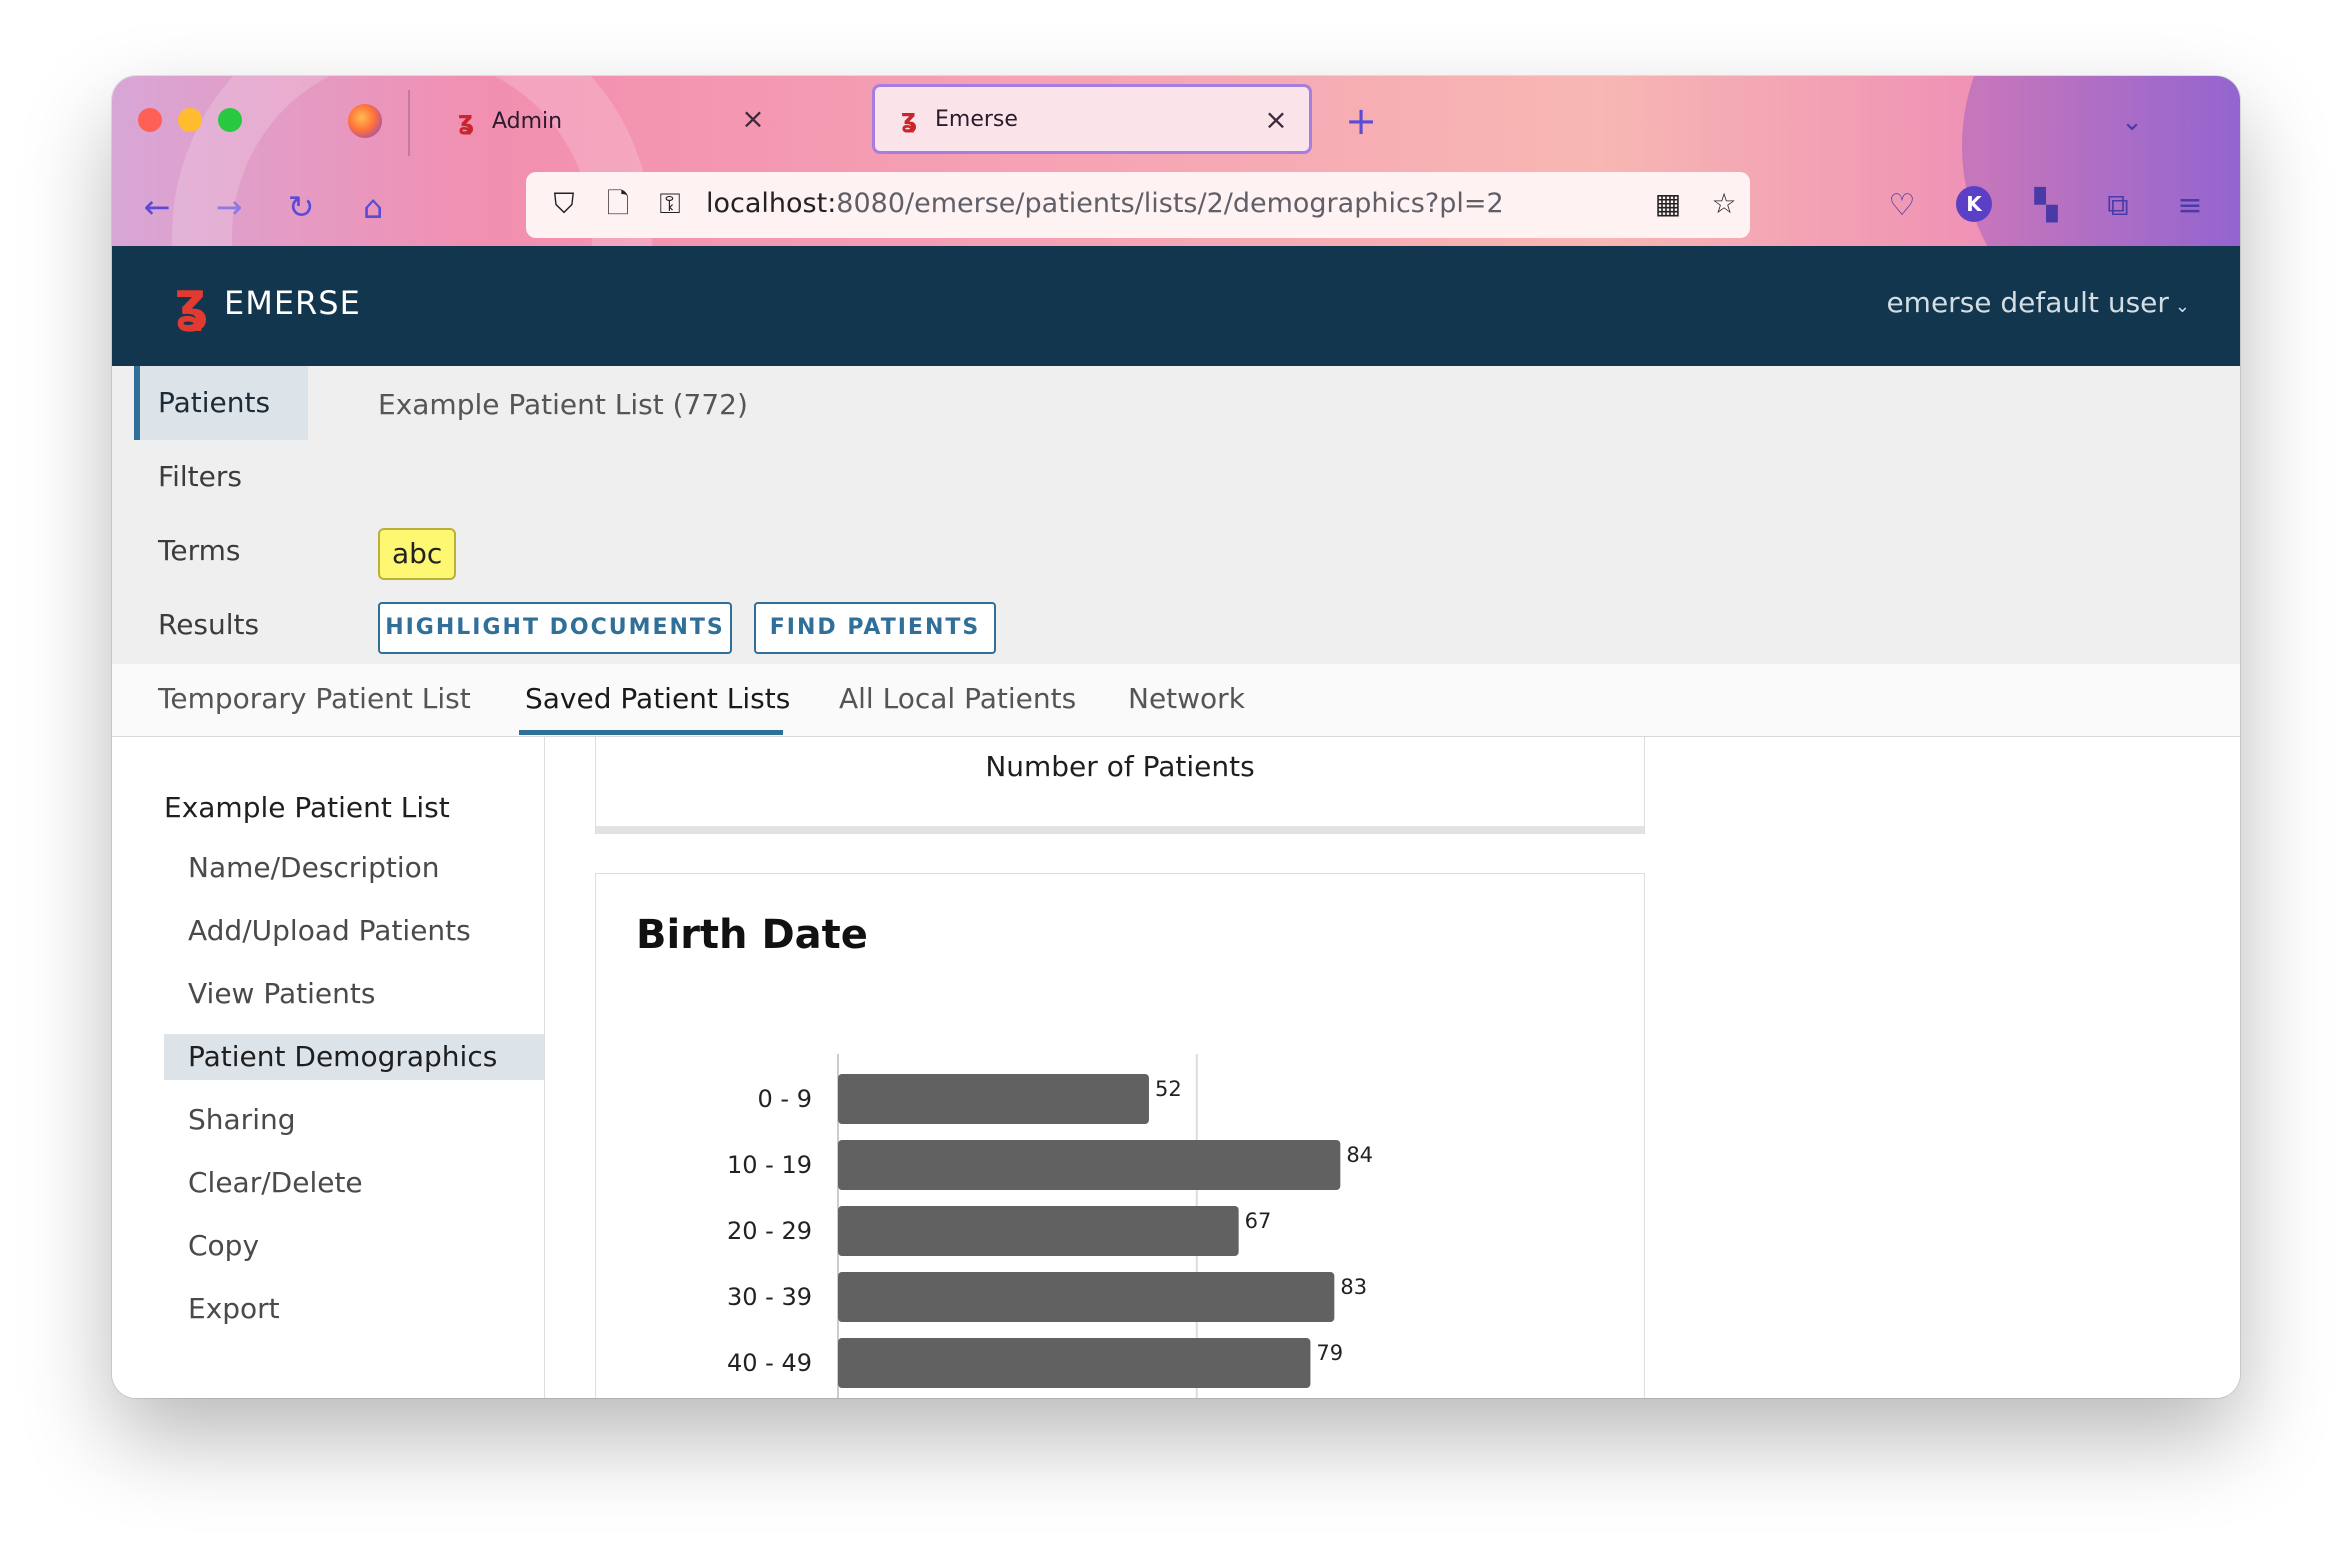 The image size is (2346, 1544). What do you see at coordinates (2132, 122) in the screenshot?
I see `list-all-tabs-icon: ⌄` at bounding box center [2132, 122].